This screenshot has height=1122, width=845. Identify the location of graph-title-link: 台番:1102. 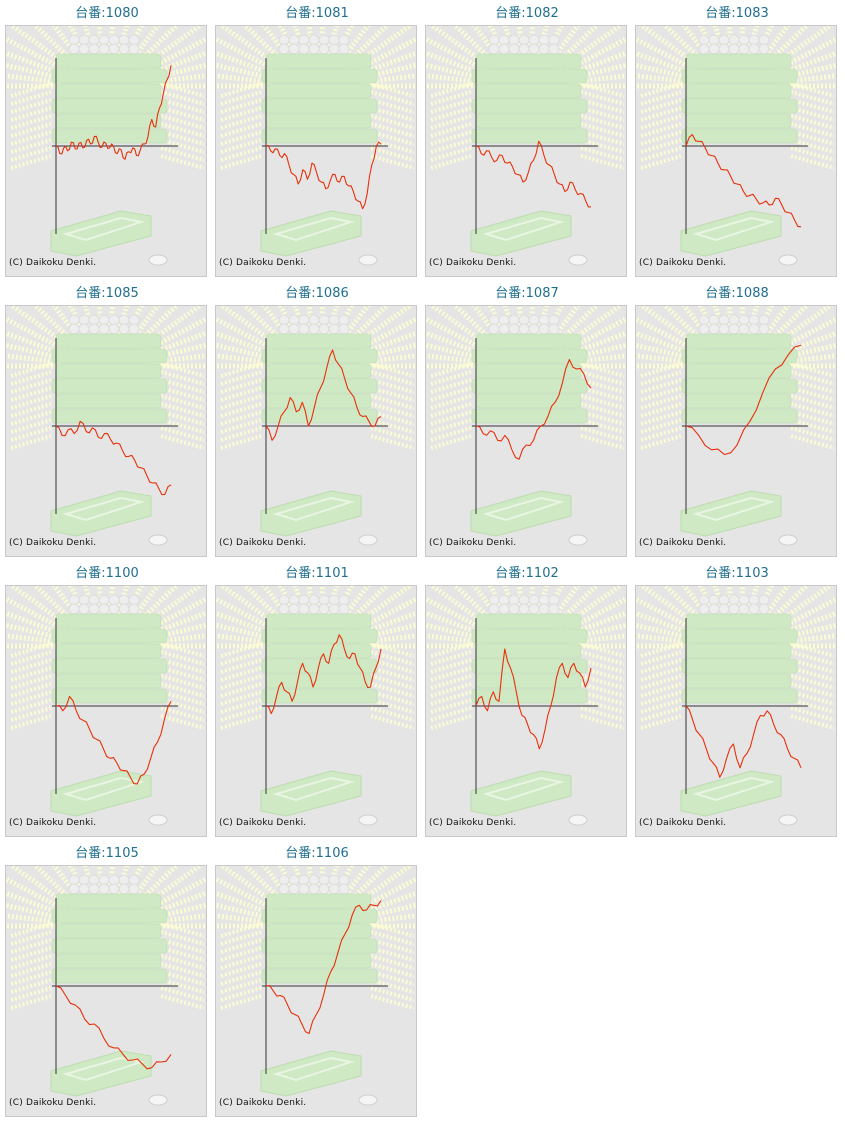
(527, 573).